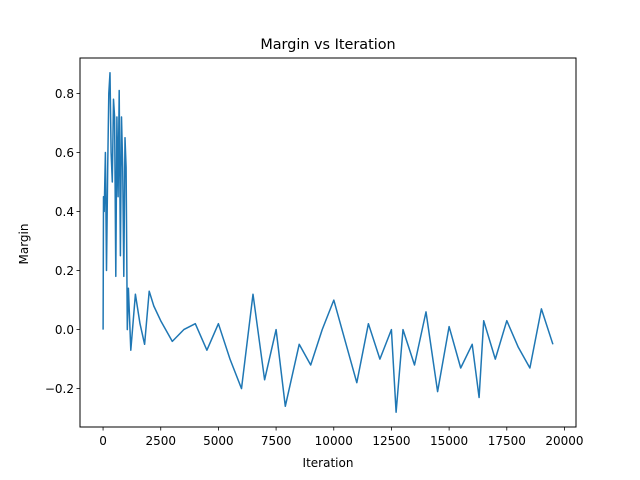  I want to click on y-tick-label: −0.2, so click(59, 389).